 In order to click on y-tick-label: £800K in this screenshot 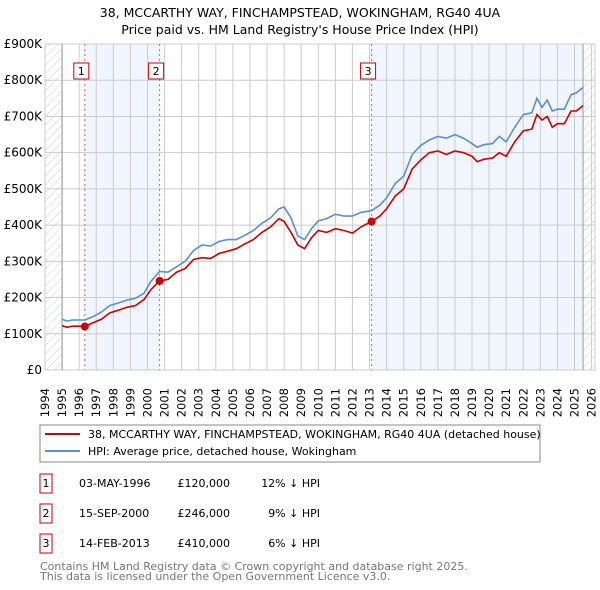, I will do `click(24, 80)`.